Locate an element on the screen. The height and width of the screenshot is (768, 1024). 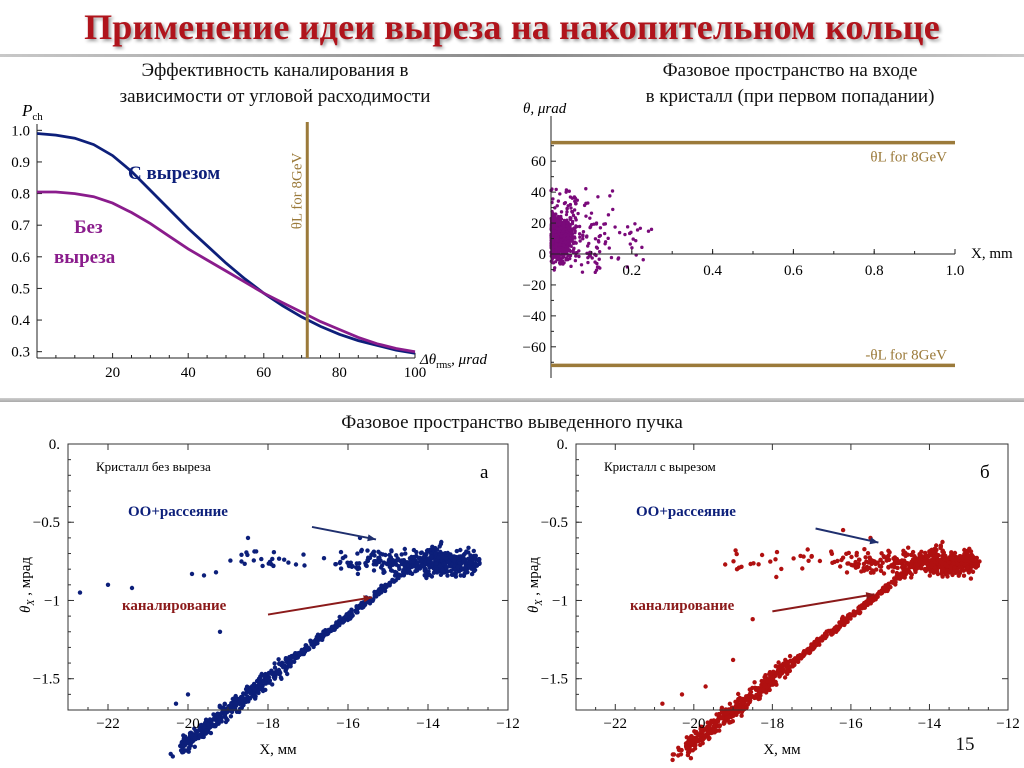
phase-entry-x-tick-label: 1.0 is located at coordinates (955, 271).